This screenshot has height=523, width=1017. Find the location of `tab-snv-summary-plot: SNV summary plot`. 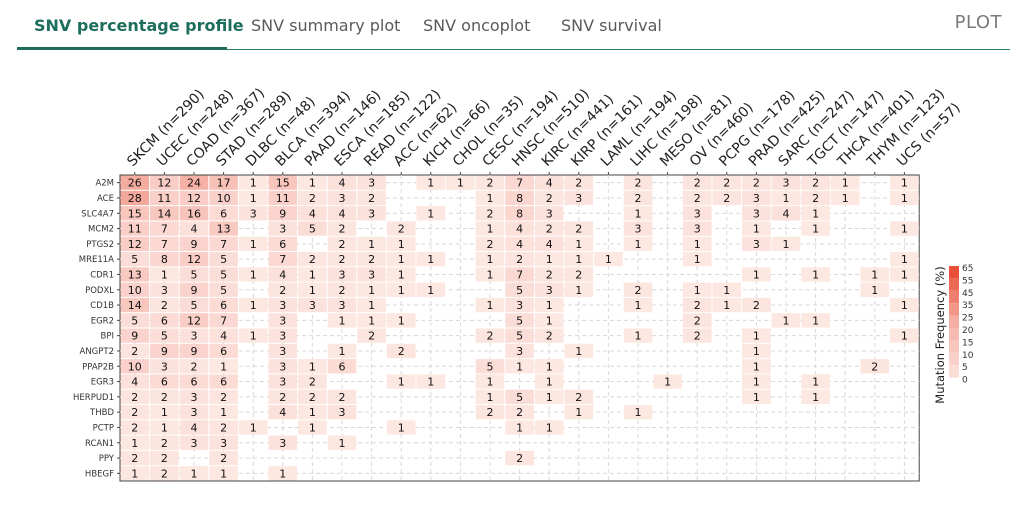

tab-snv-summary-plot: SNV summary plot is located at coordinates (326, 25).